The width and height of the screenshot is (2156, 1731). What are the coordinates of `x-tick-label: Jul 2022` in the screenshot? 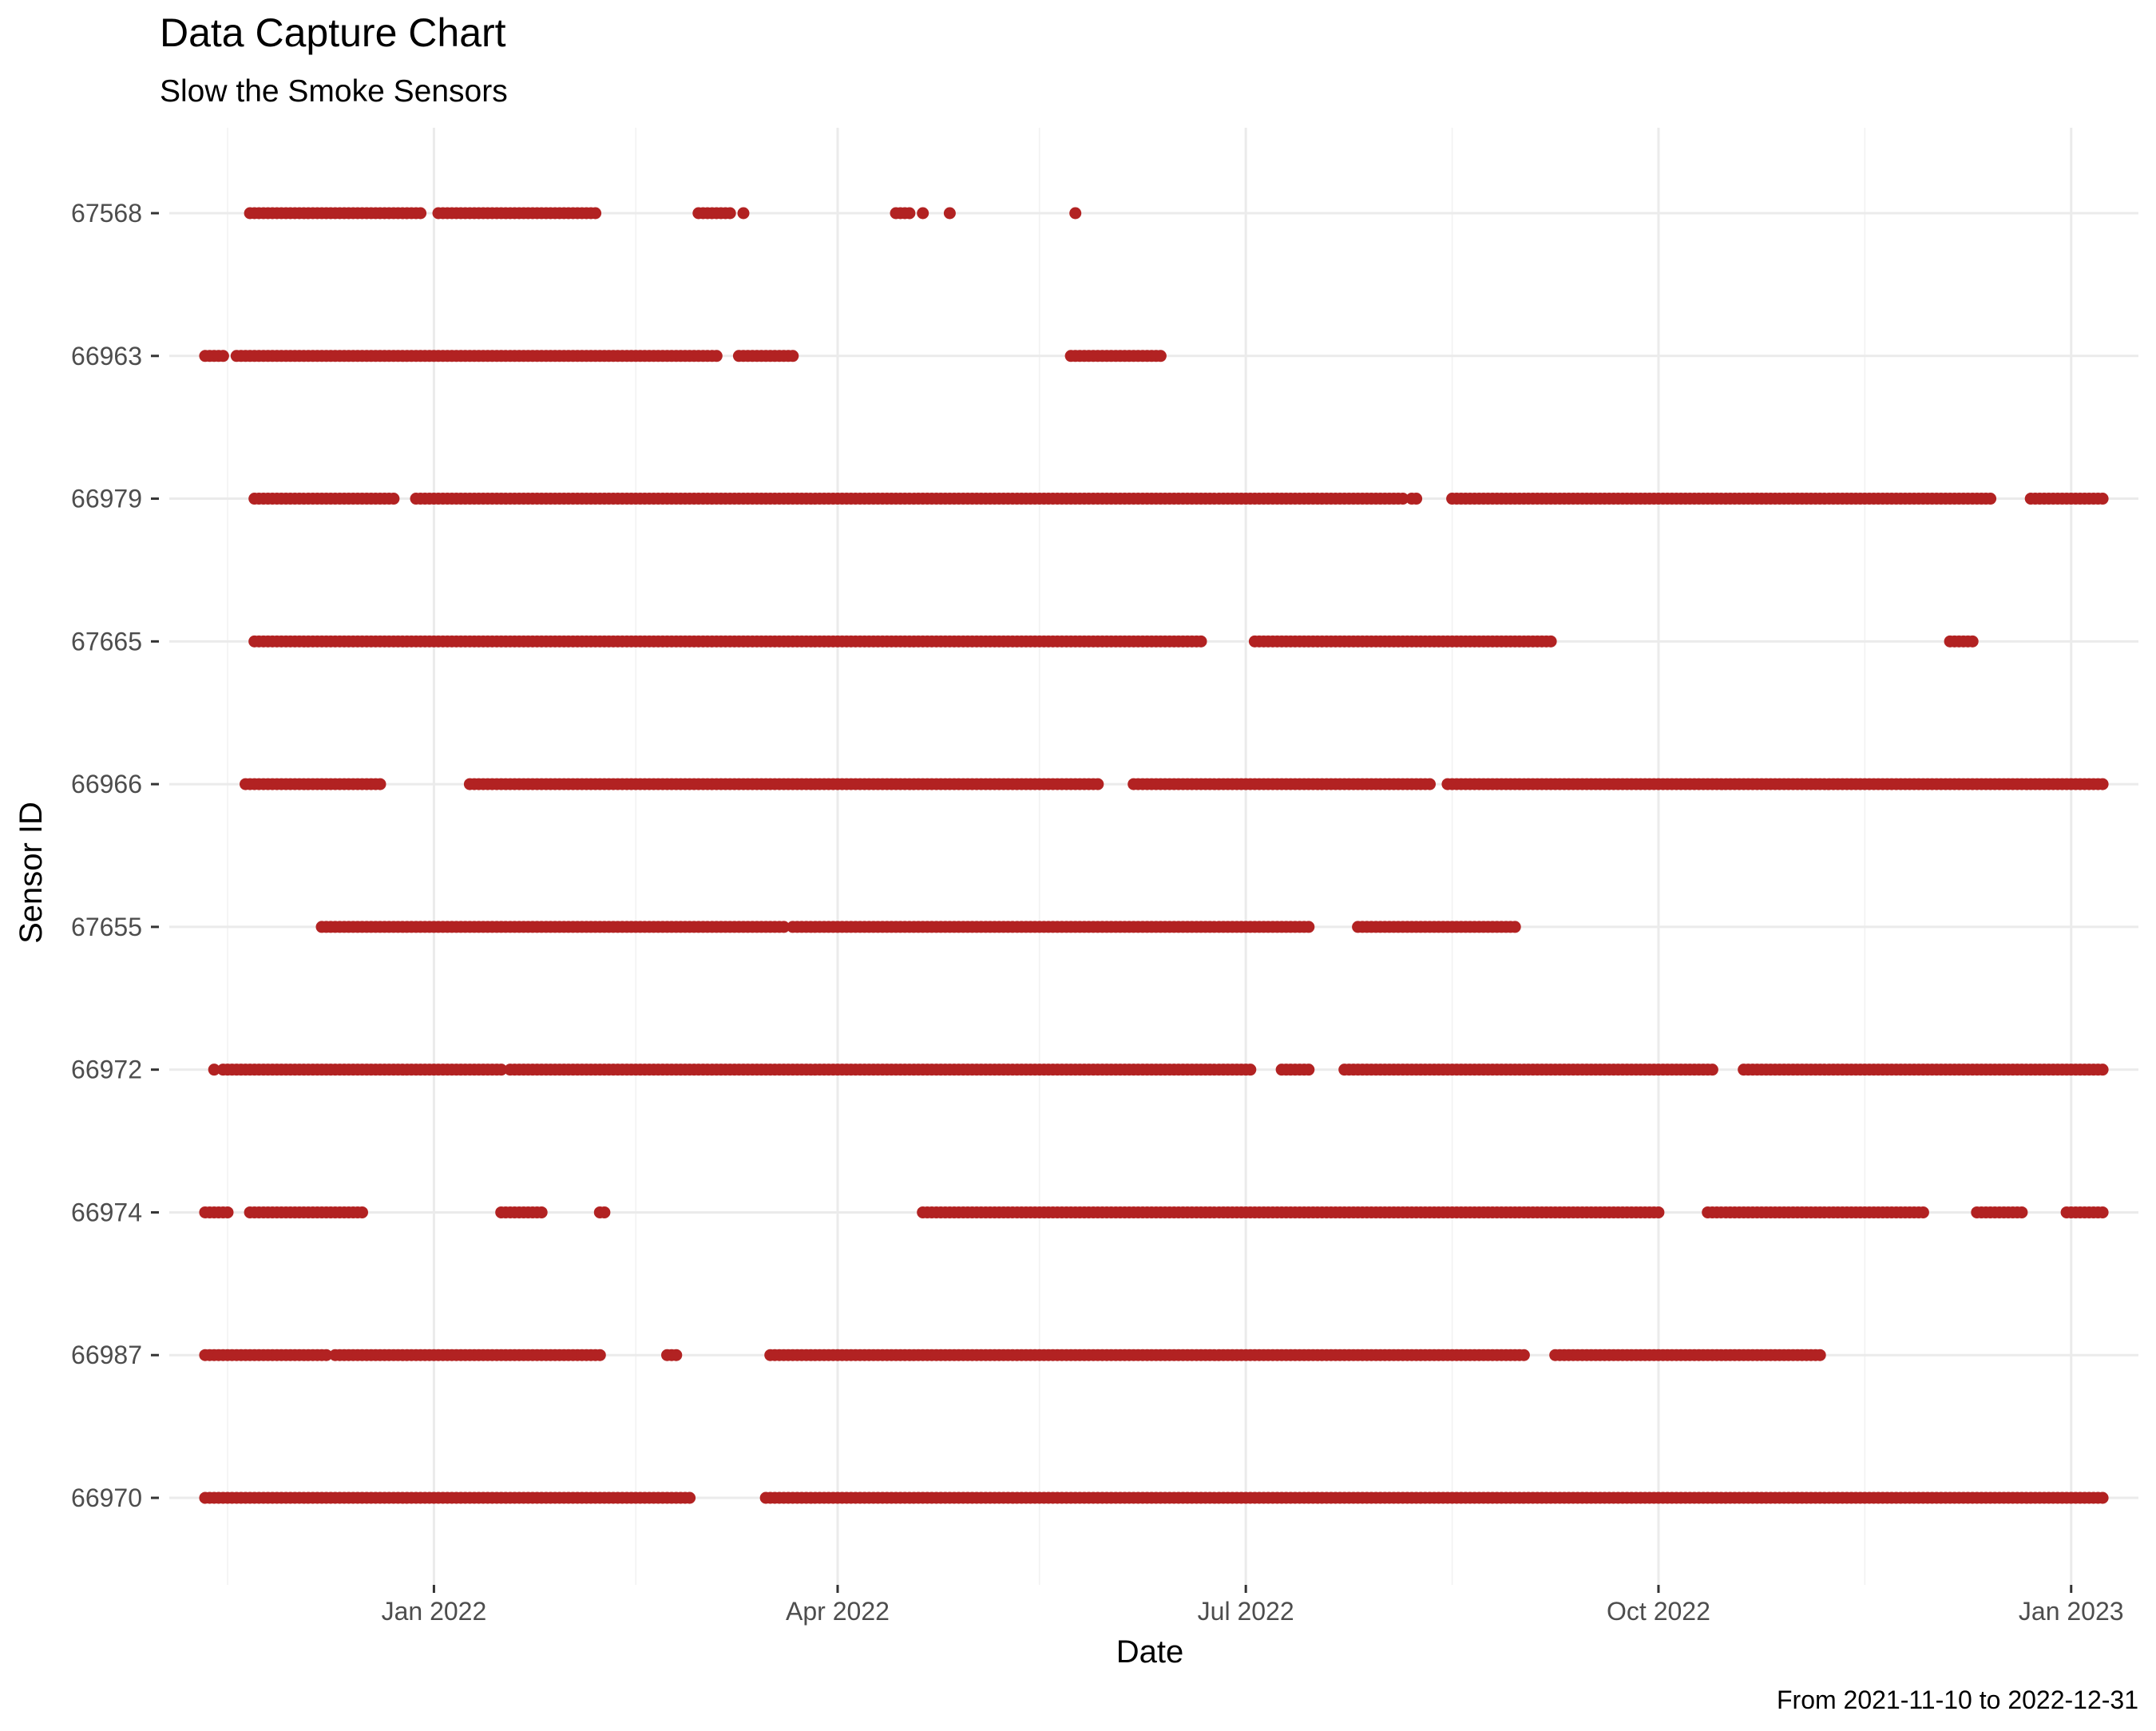 It's located at (1246, 1611).